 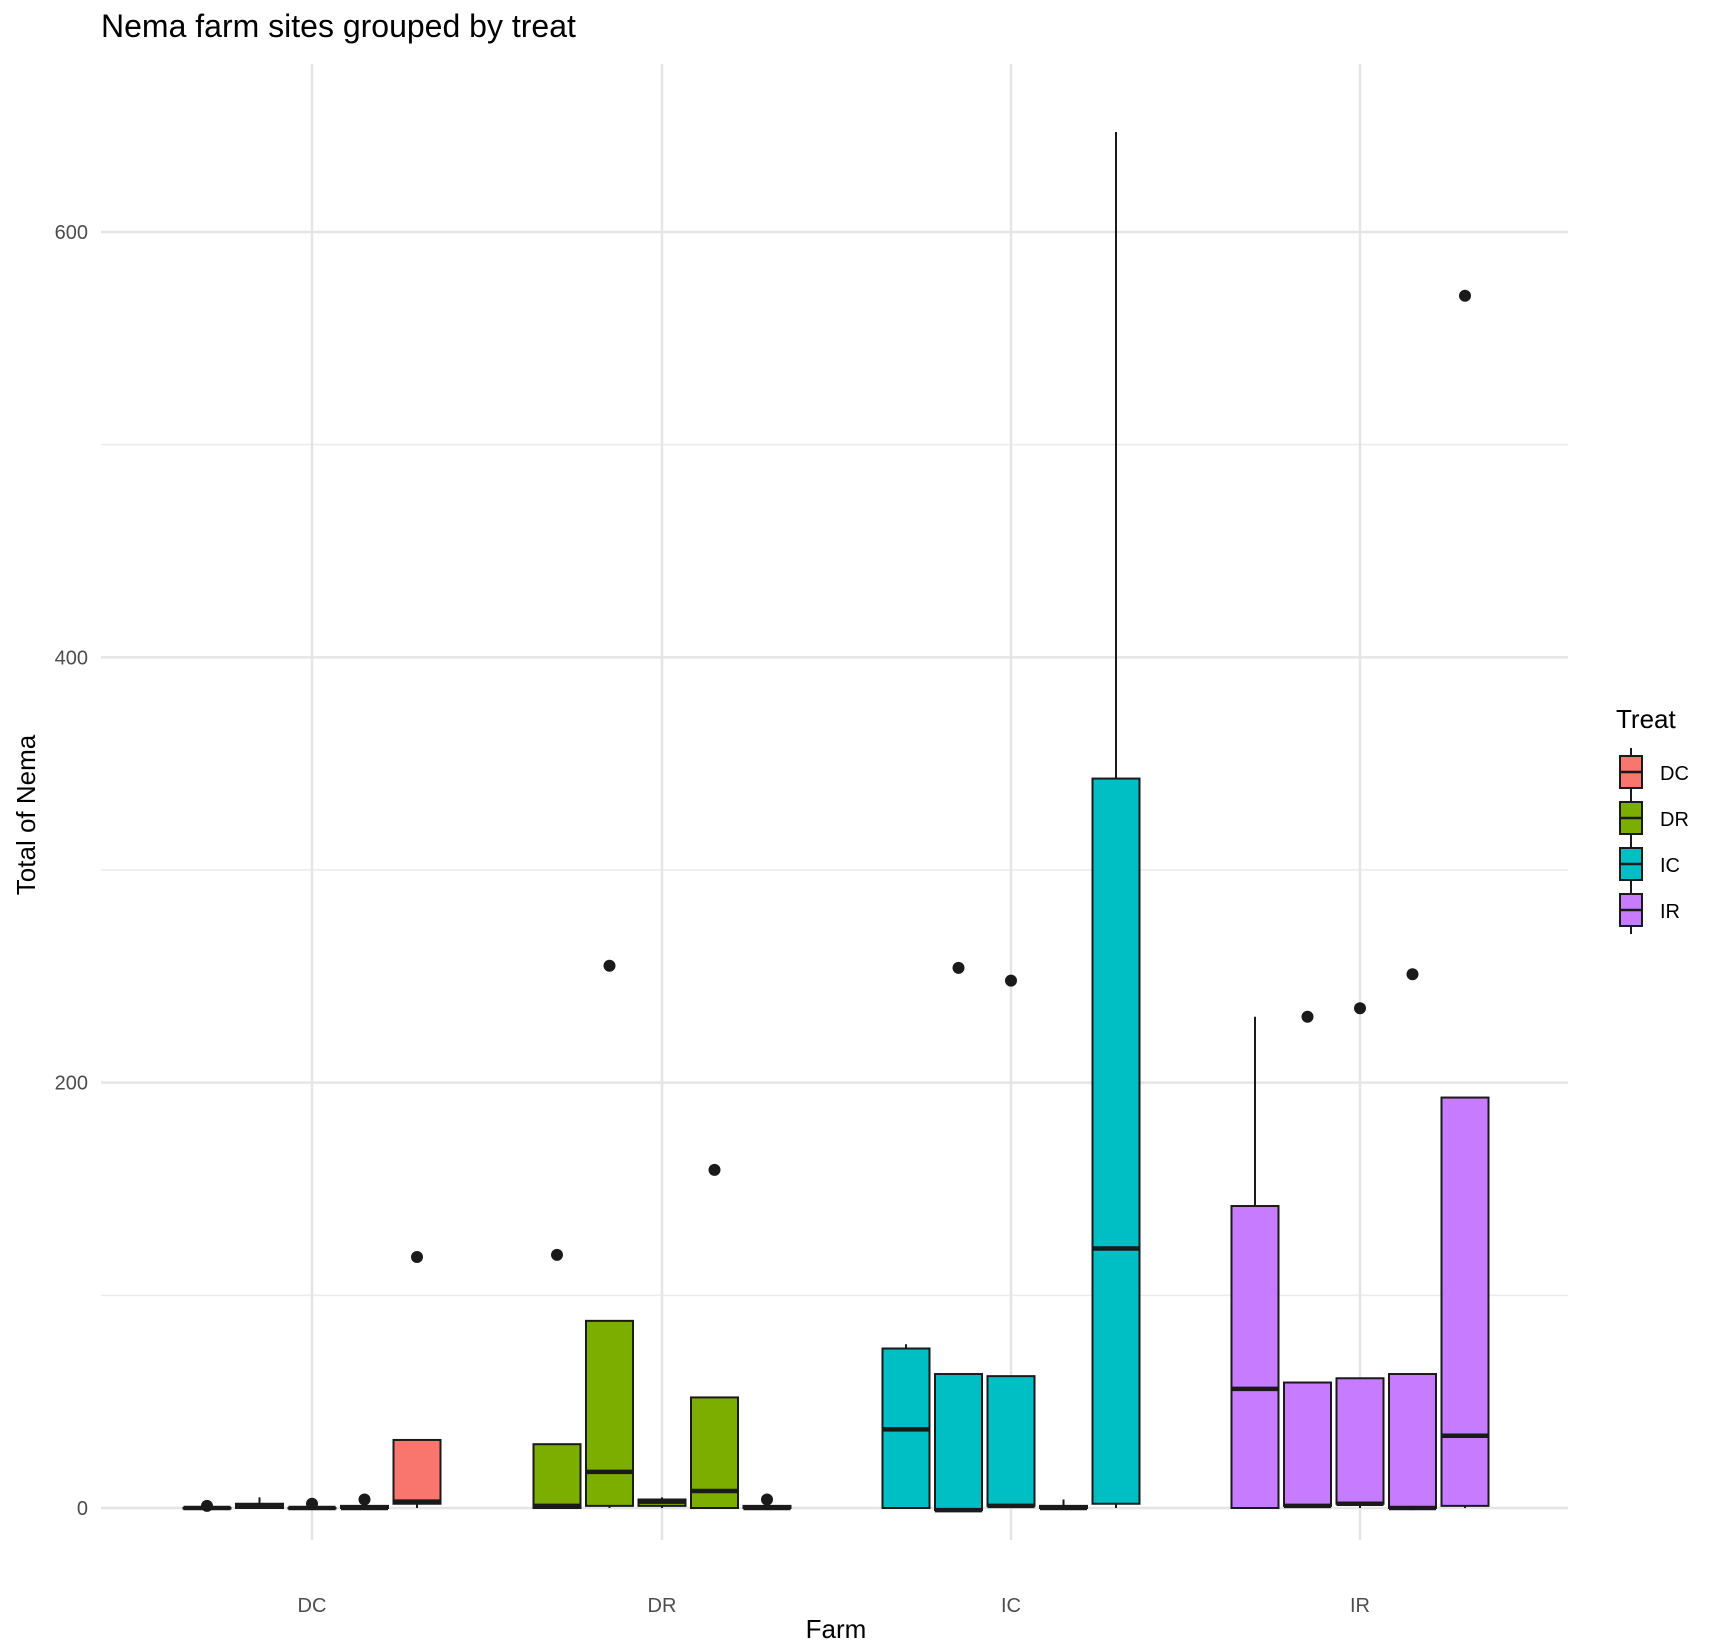 What do you see at coordinates (1646, 719) in the screenshot?
I see `legend-title: Treat` at bounding box center [1646, 719].